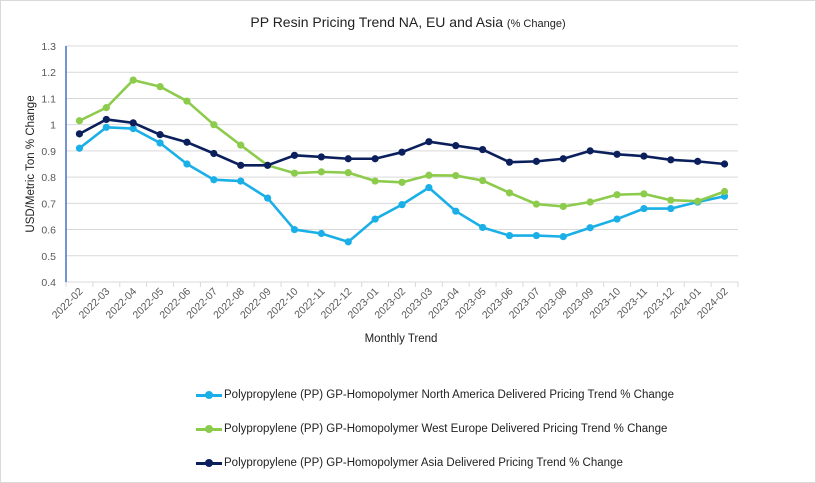 The width and height of the screenshot is (816, 483). Describe the element at coordinates (48, 257) in the screenshot. I see `y-tick-label: 0.5` at that location.